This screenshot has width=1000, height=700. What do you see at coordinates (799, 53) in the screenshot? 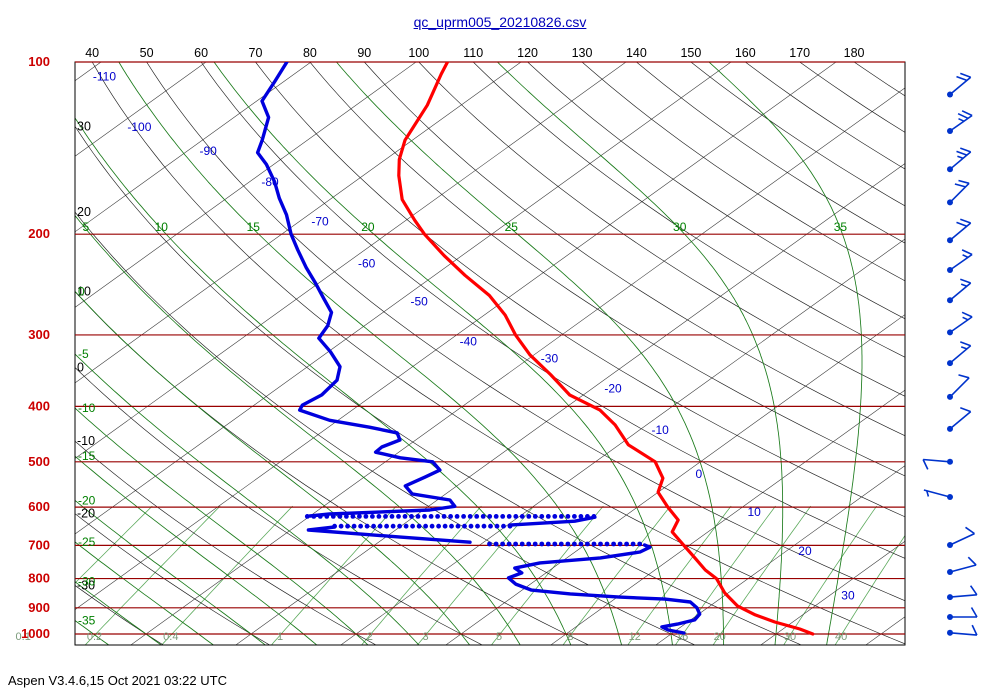
I see `svg-text: 170` at bounding box center [799, 53].